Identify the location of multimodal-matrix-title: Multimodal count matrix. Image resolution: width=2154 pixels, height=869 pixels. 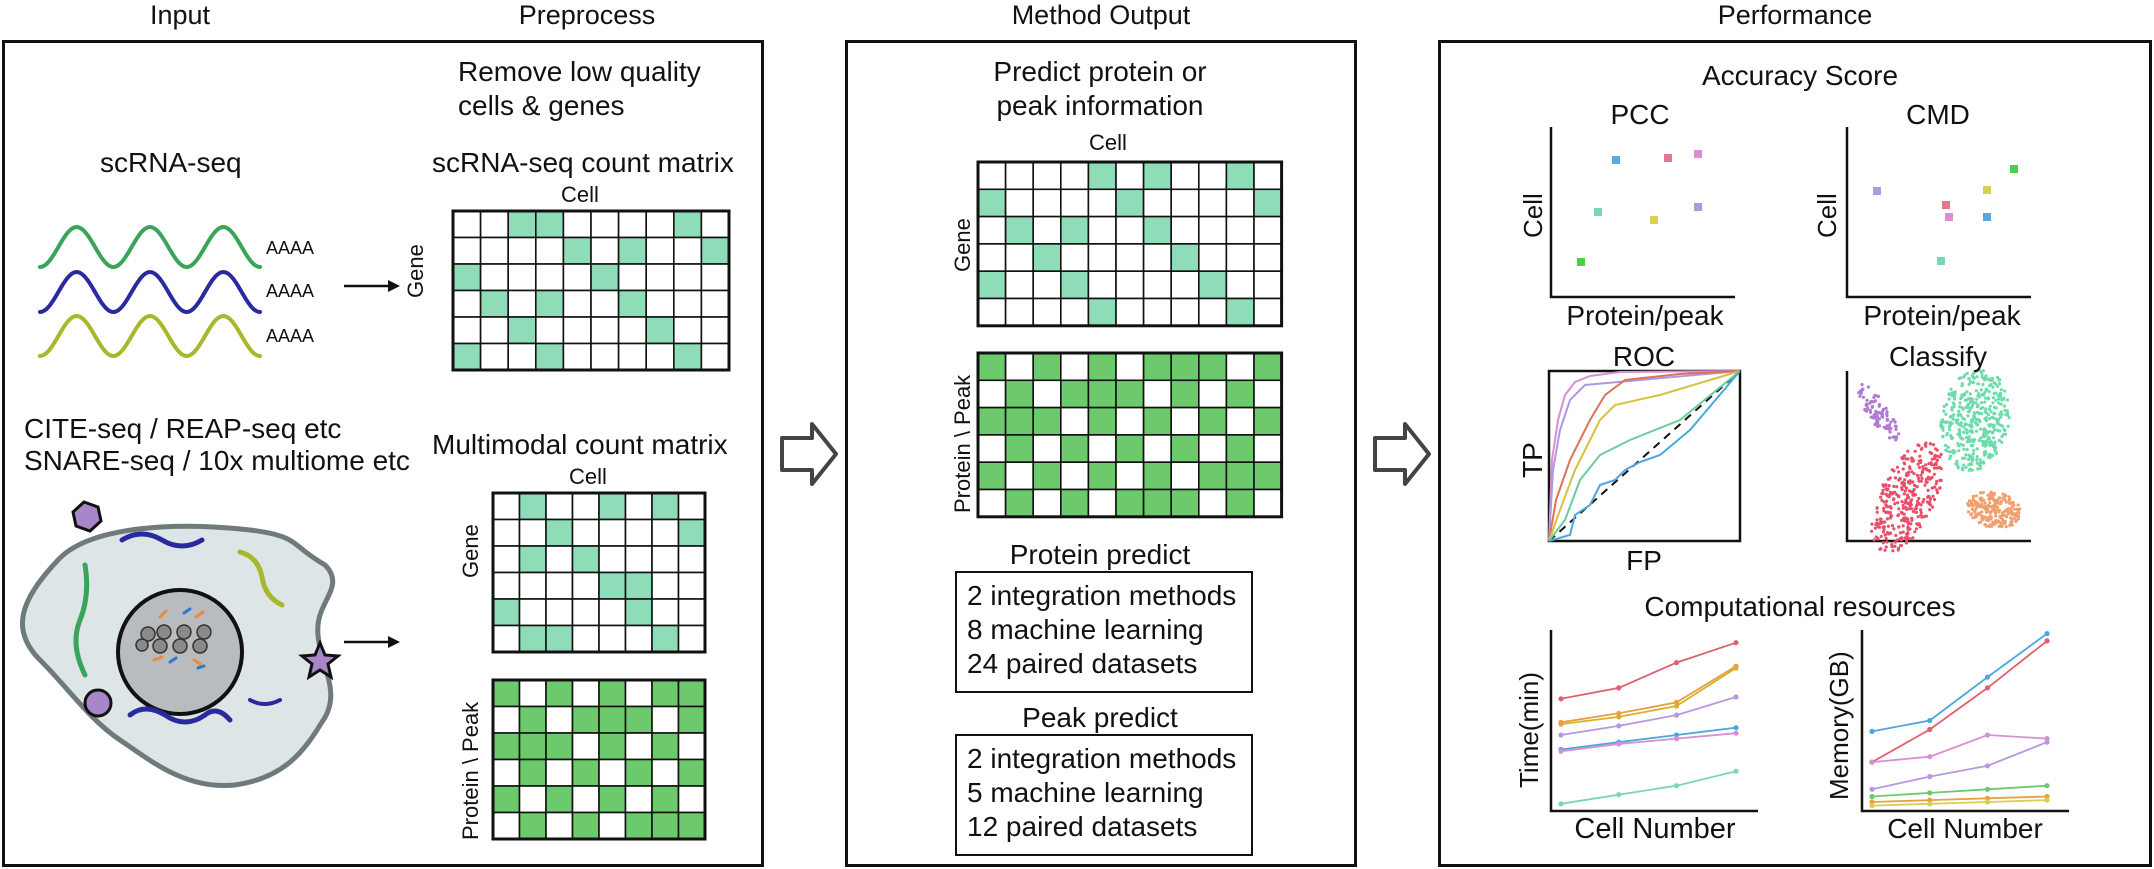
(580, 444).